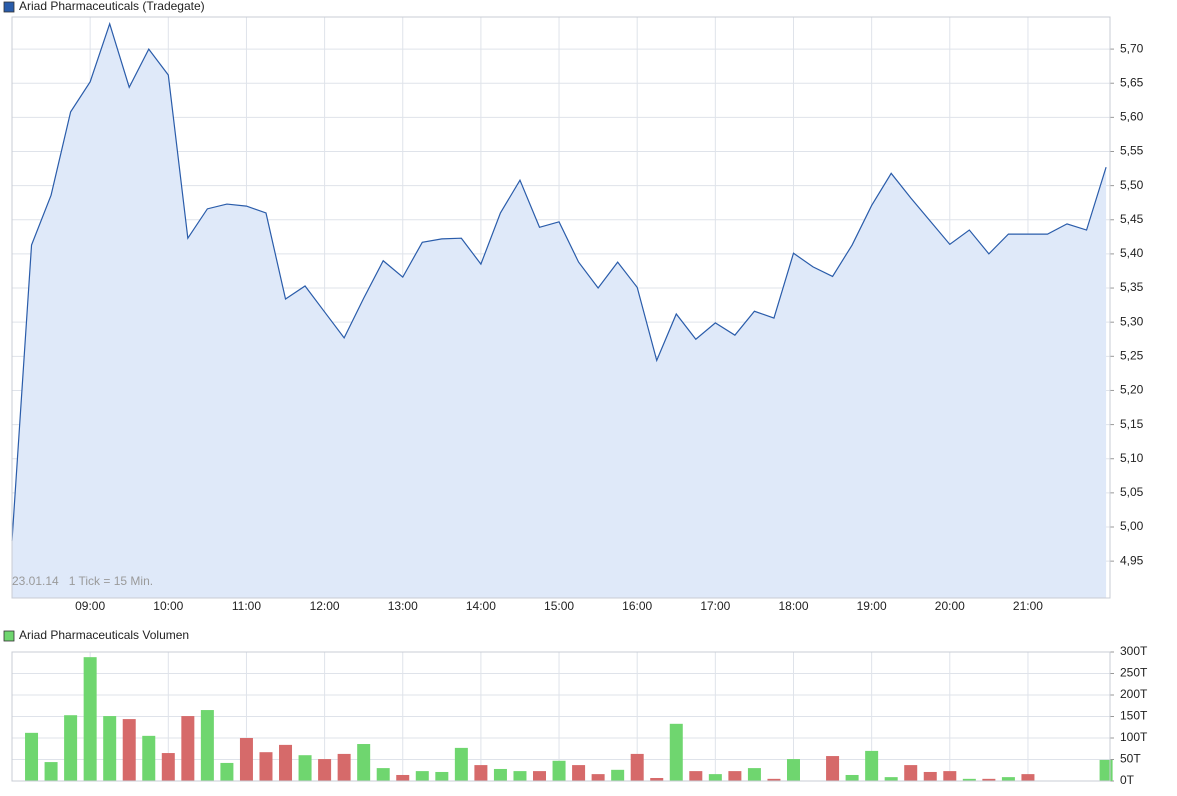  Describe the element at coordinates (403, 606) in the screenshot. I see `x-tick-label: 13:00` at that location.